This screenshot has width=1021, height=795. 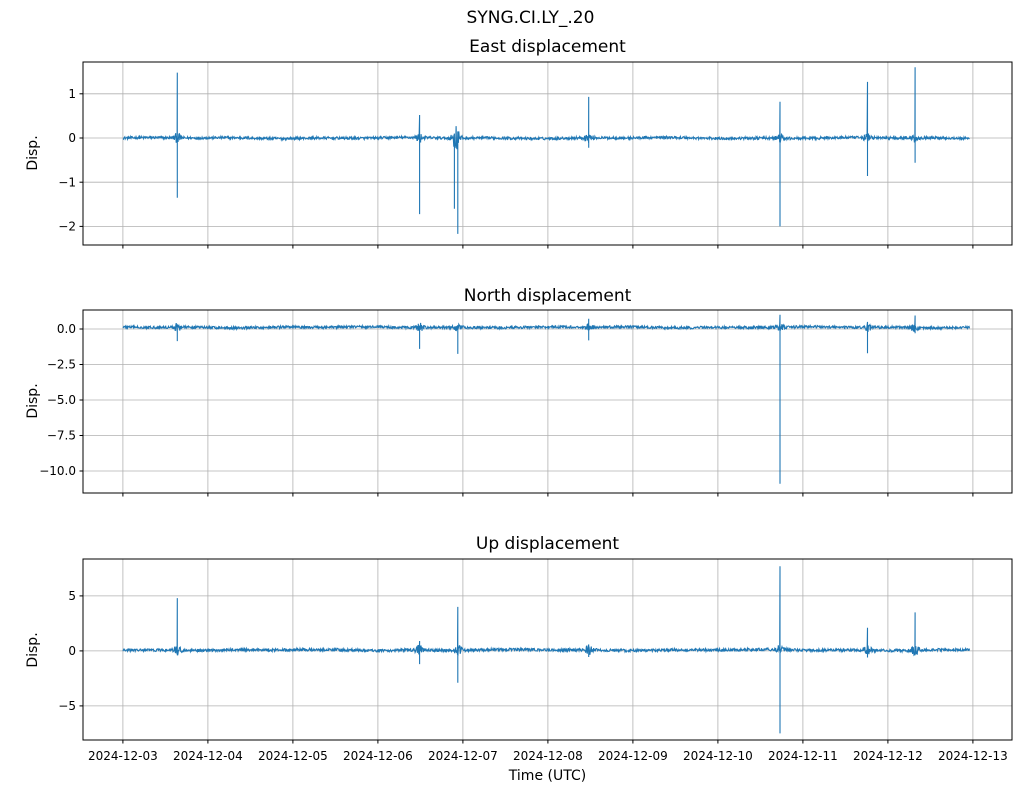 What do you see at coordinates (67, 706) in the screenshot?
I see `y-tick-label: −5` at bounding box center [67, 706].